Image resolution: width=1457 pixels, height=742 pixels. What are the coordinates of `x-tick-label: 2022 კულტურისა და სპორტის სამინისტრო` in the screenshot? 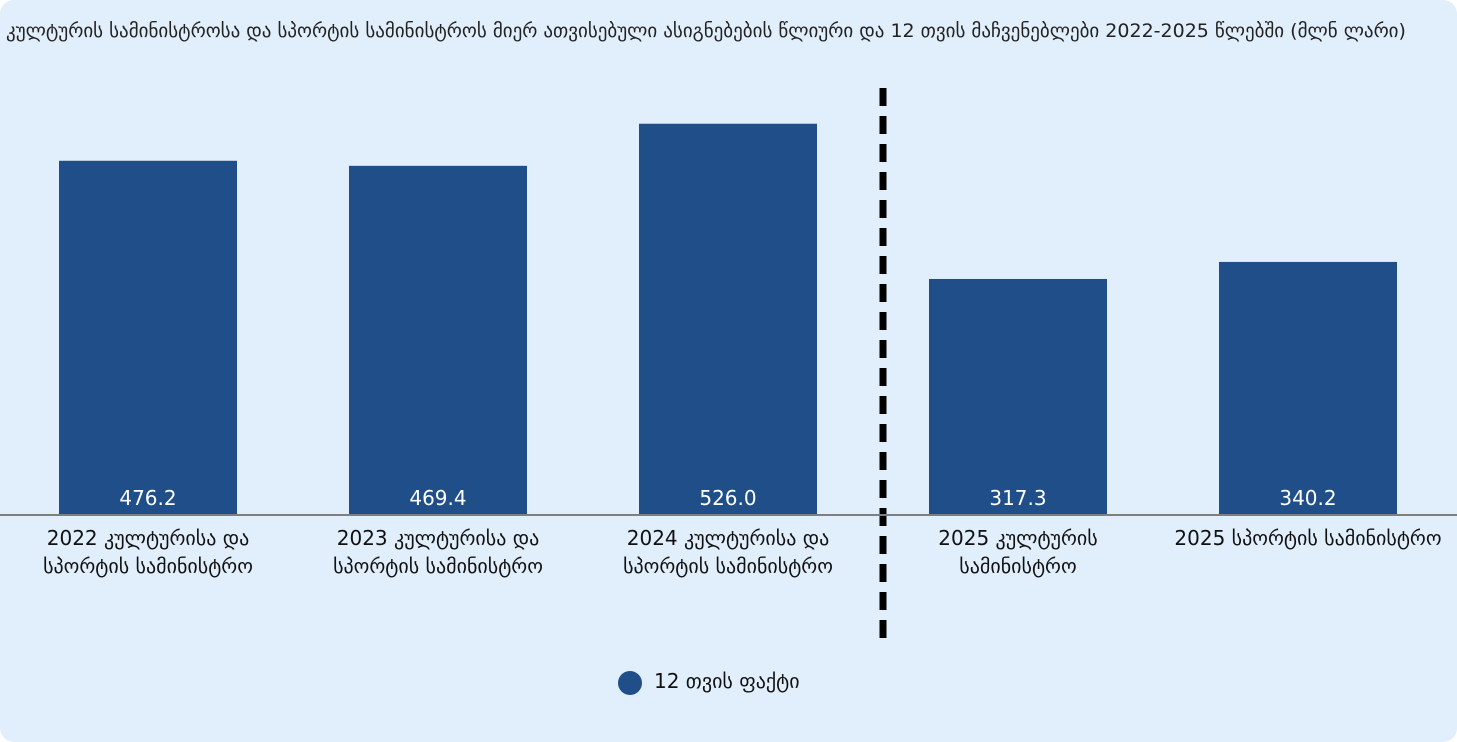 It's located at (148, 552).